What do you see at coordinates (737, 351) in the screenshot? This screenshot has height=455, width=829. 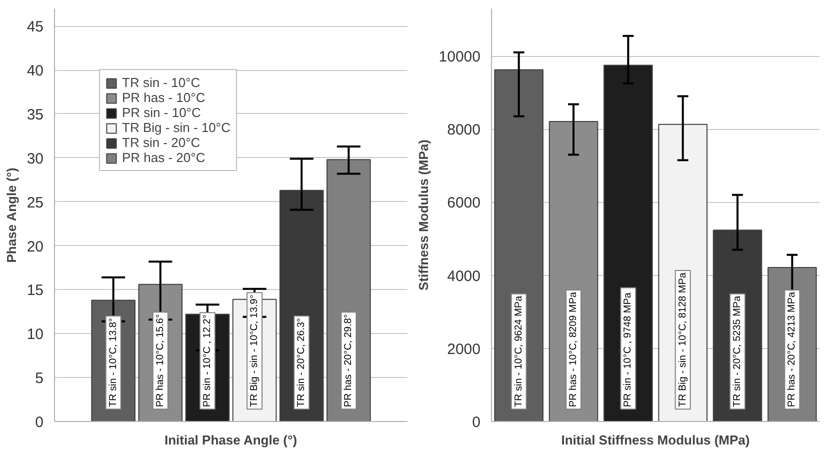 I see `data-label: TR sin - 20°C, 5235 MPa` at bounding box center [737, 351].